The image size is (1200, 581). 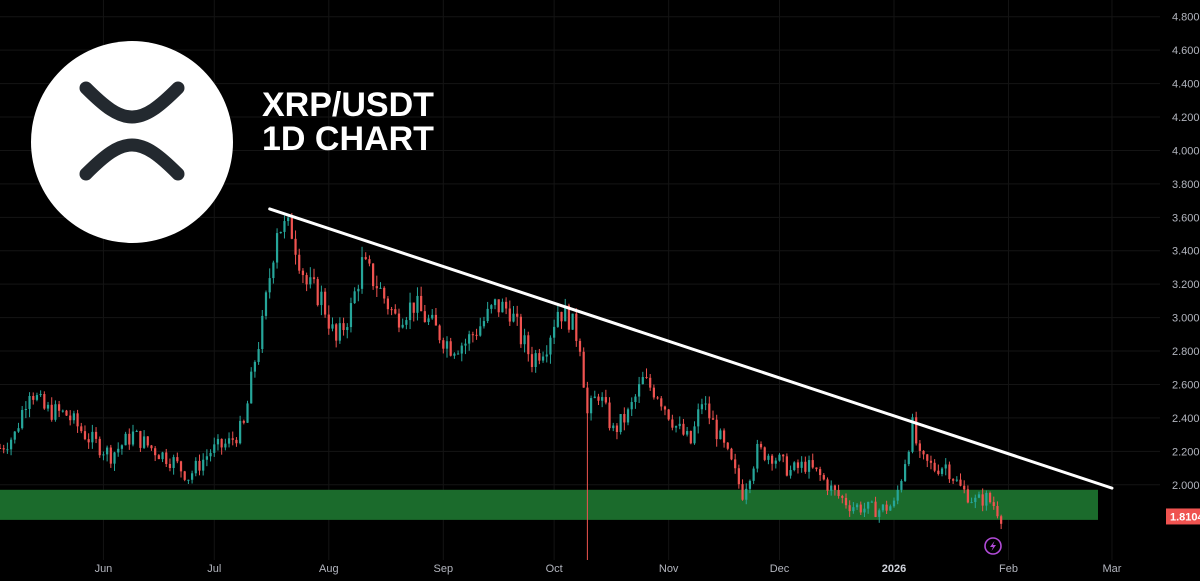 I want to click on x-tick-label: Feb, so click(x=1008, y=569).